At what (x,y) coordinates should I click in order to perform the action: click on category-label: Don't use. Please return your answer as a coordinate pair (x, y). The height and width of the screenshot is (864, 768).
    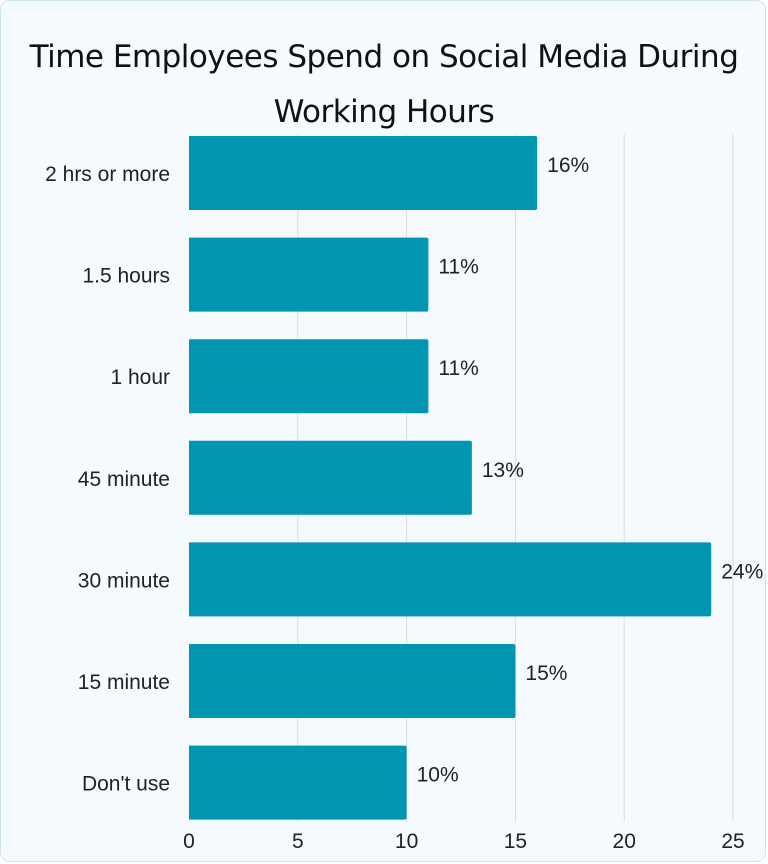
    Looking at the image, I should click on (126, 784).